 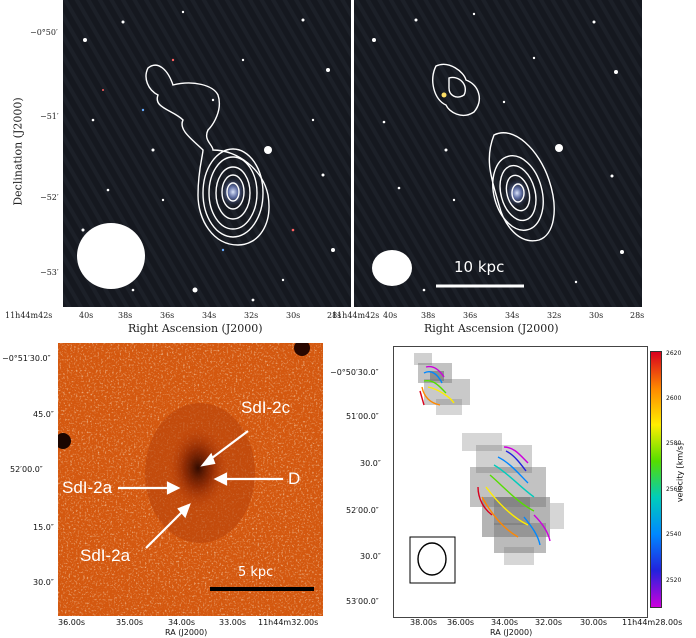 What do you see at coordinates (390, 315) in the screenshot?
I see `top-right-xtick-1: 40s` at bounding box center [390, 315].